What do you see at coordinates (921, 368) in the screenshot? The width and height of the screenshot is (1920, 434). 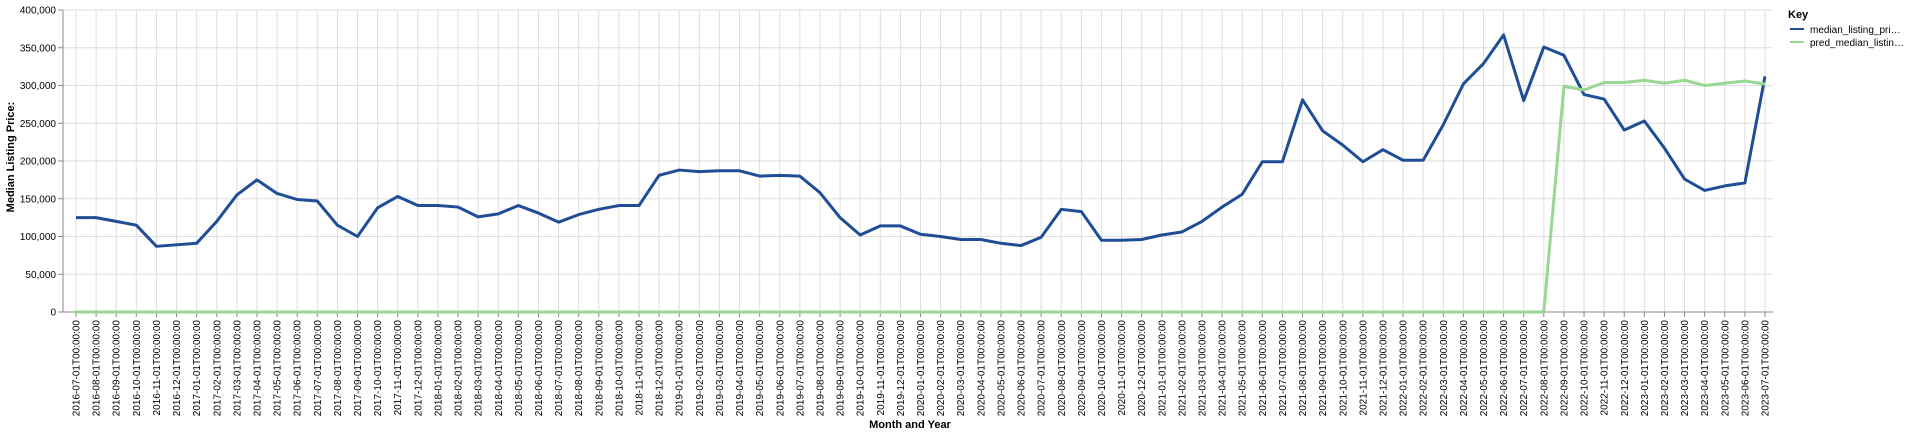 I see `x-tick-label: 2020-01-01T00:00:00` at bounding box center [921, 368].